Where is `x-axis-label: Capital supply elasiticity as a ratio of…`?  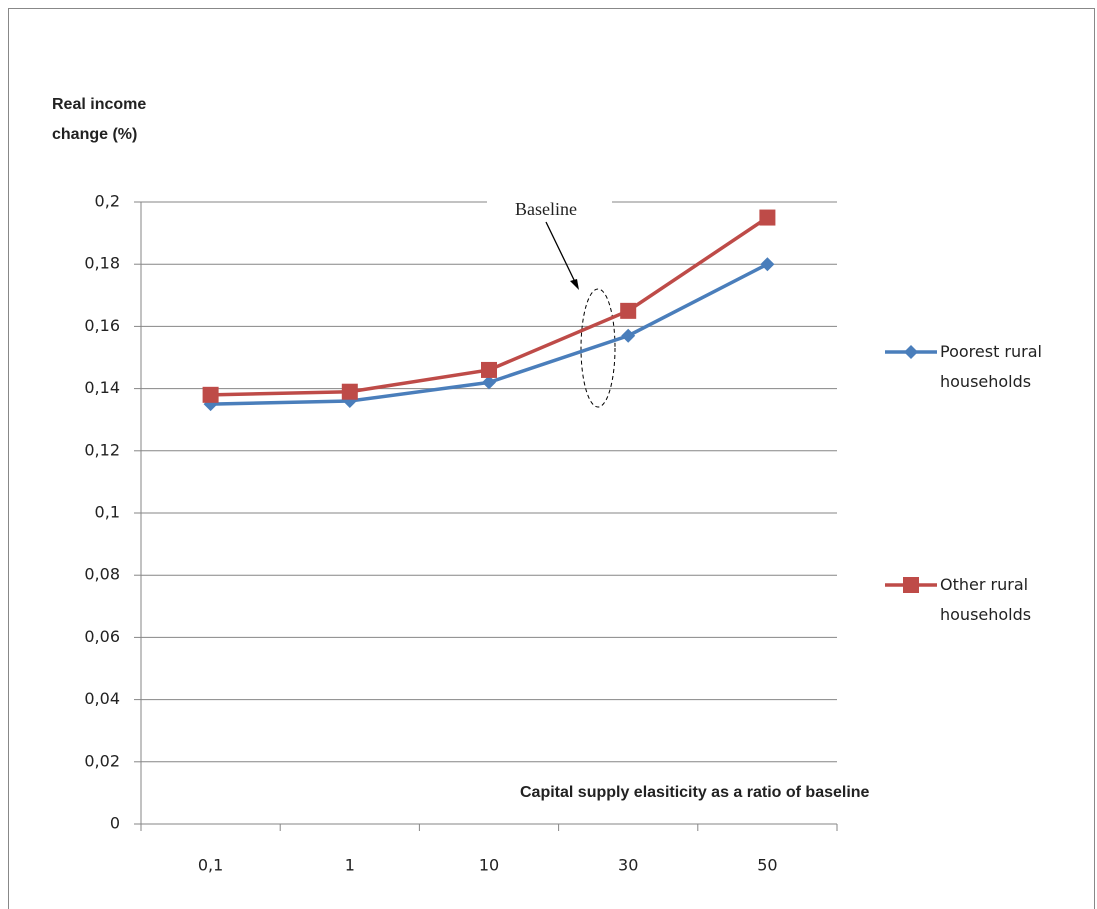 x-axis-label: Capital supply elasiticity as a ratio of… is located at coordinates (695, 792).